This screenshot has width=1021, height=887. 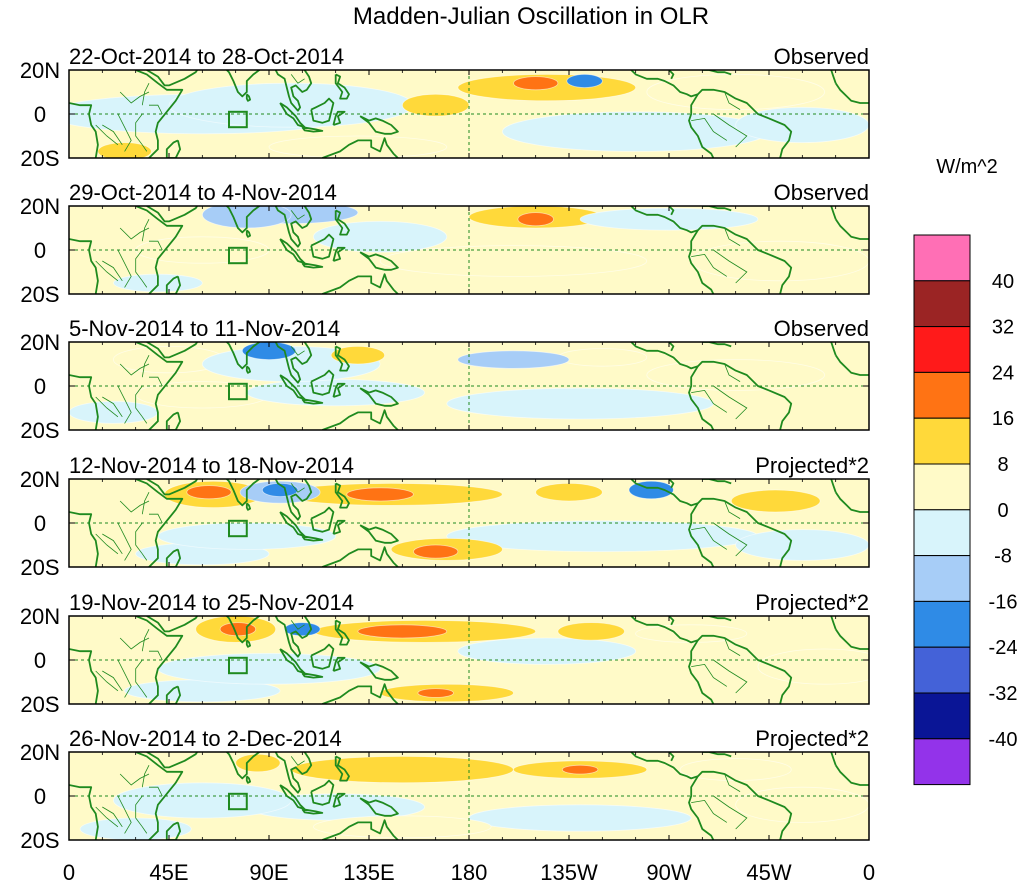 I want to click on colorbar: W/m^2 40 32 24 16 8 0 -8 -16 -24 -32 -40, so click(x=965, y=471).